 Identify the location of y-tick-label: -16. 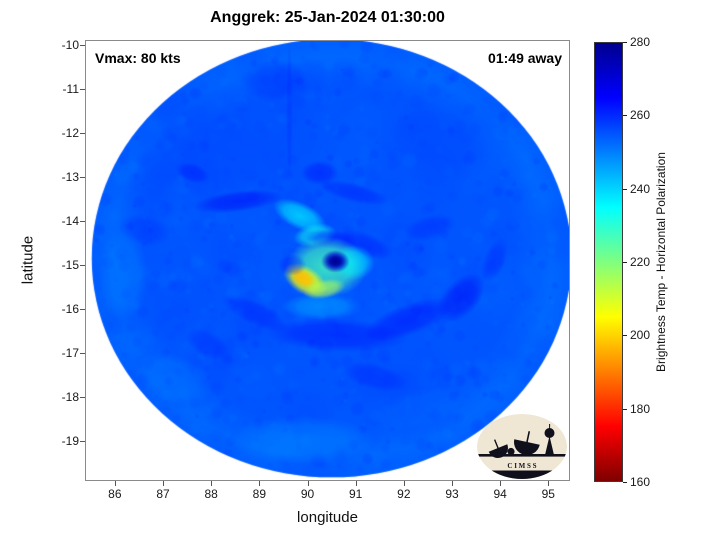
(70, 308).